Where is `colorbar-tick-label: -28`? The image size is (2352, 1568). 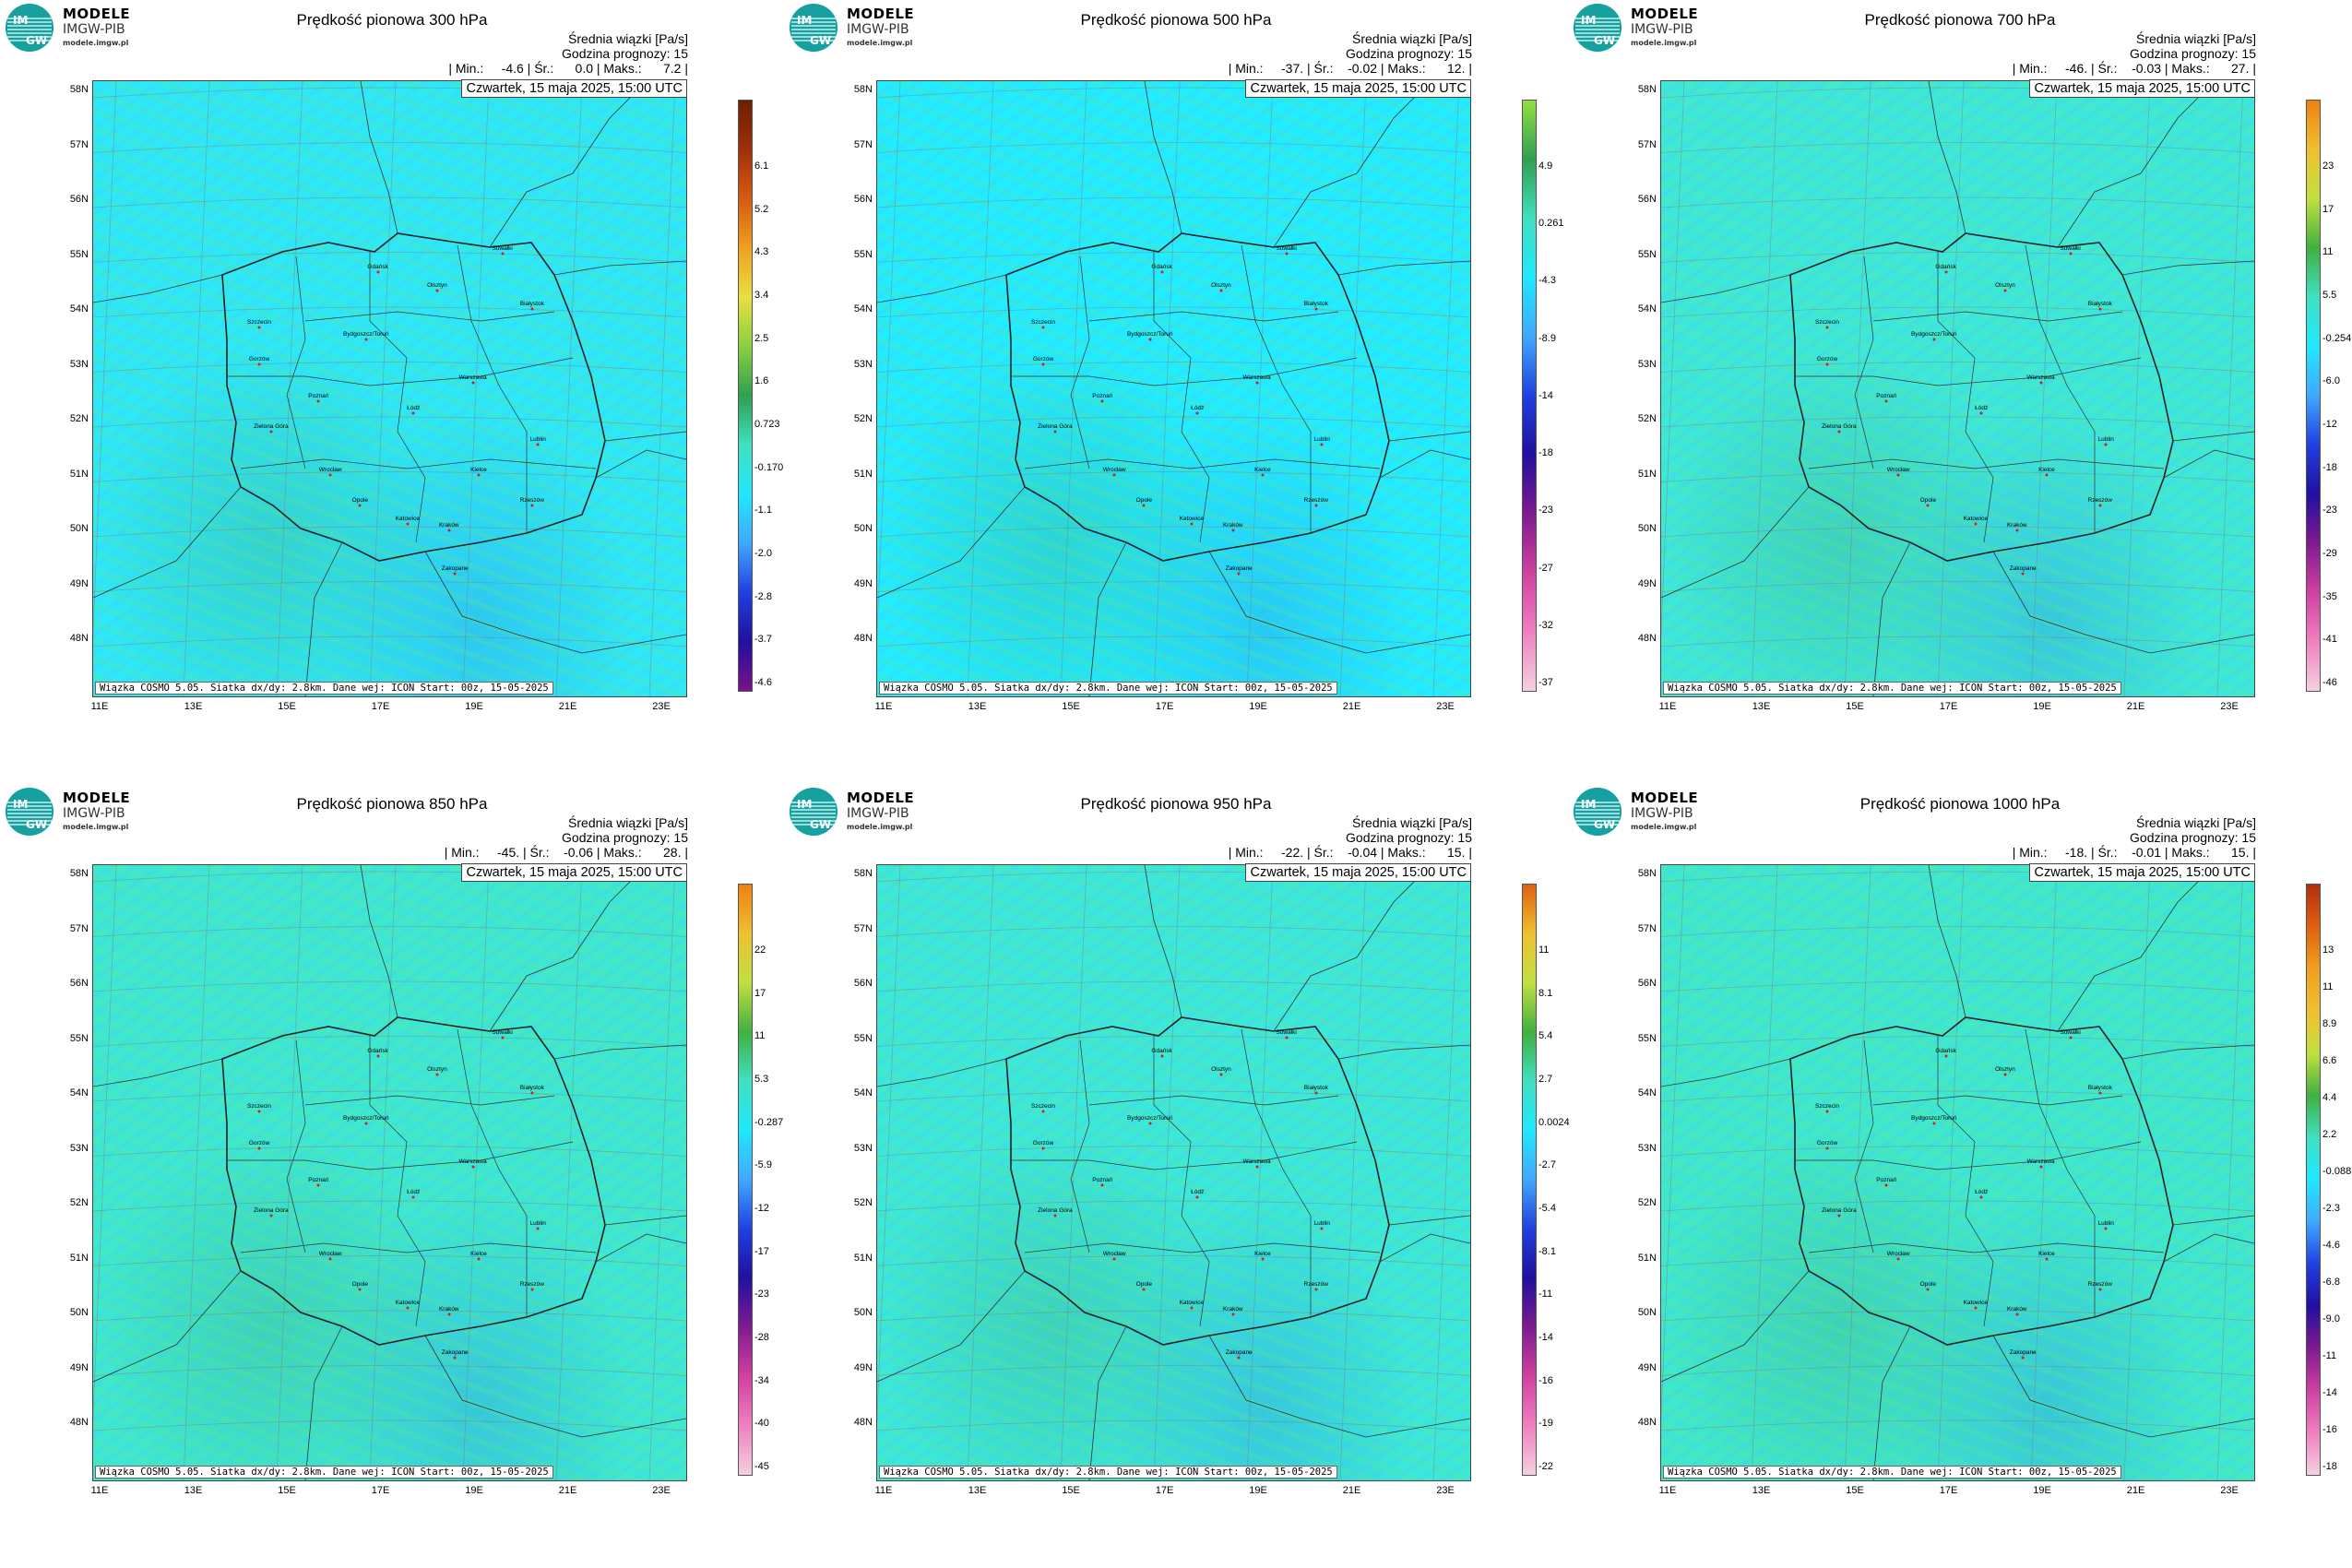
colorbar-tick-label: -28 is located at coordinates (761, 1337).